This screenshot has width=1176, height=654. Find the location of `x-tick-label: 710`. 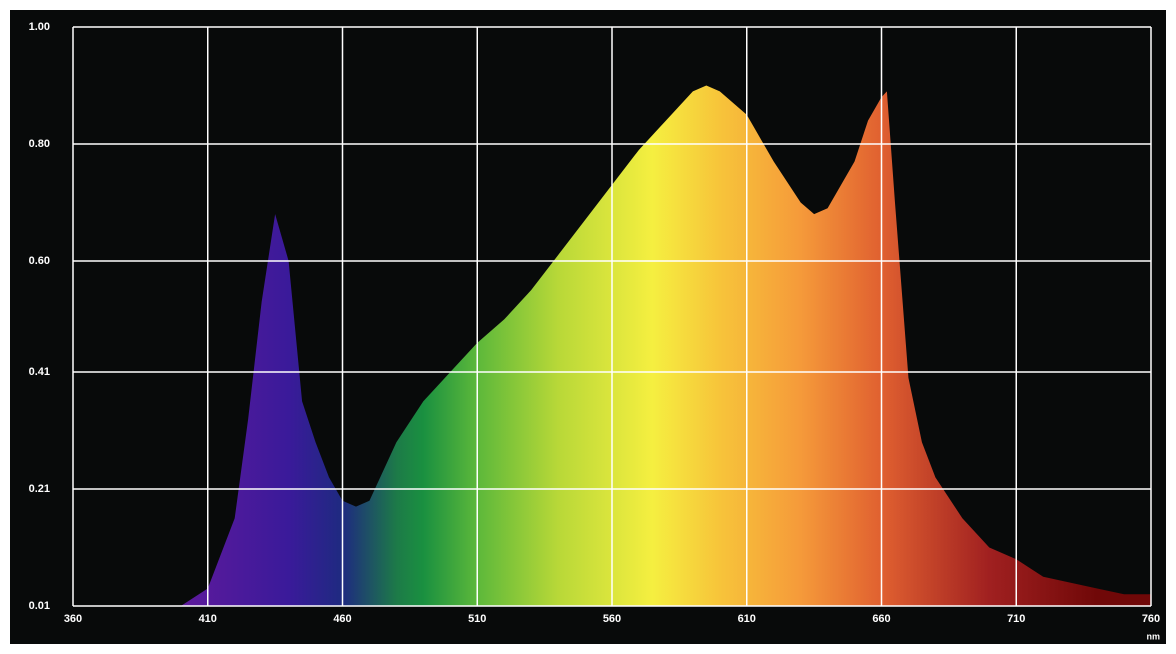

x-tick-label: 710 is located at coordinates (1016, 619).